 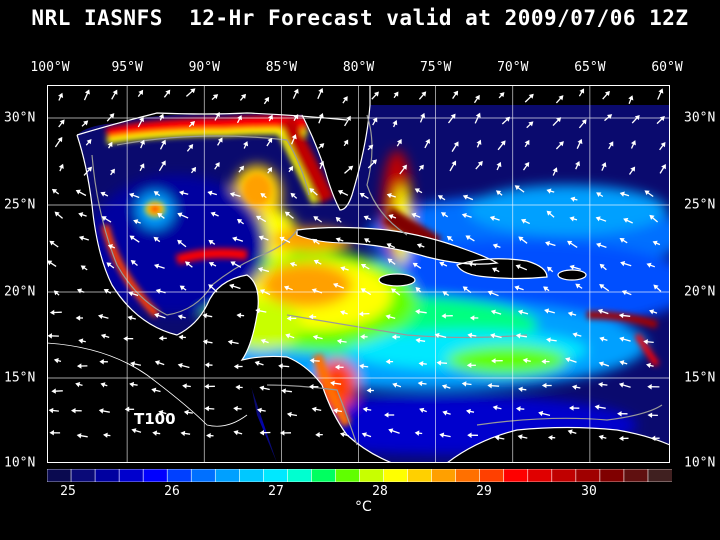 What do you see at coordinates (307, 160) in the screenshot?
I see `west-florida-shelf` at bounding box center [307, 160].